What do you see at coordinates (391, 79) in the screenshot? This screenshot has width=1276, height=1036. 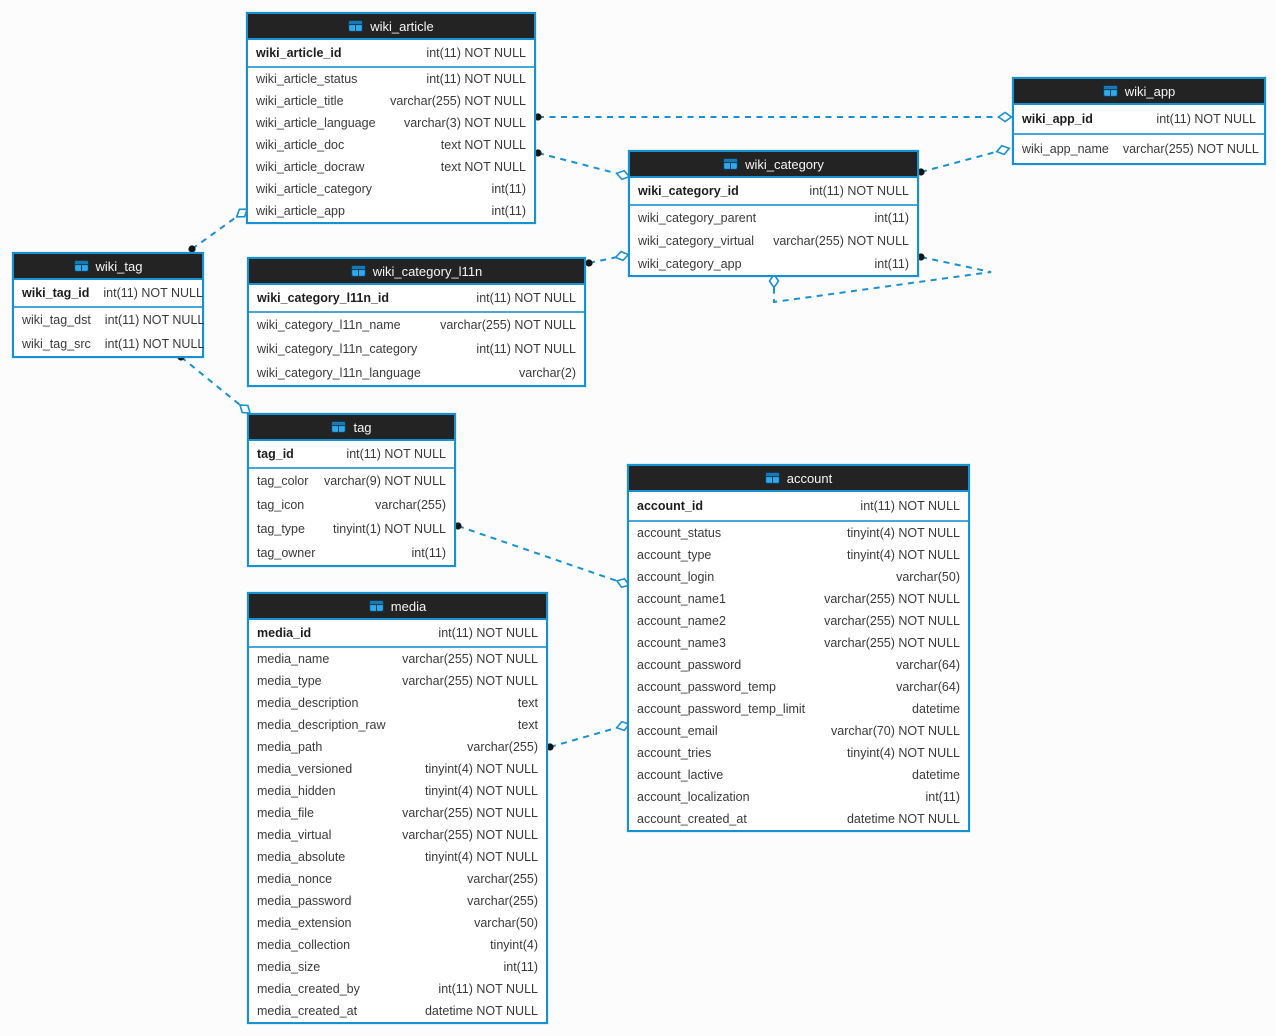 I see `column-row: wiki_article_status int(11) NOT NULL` at bounding box center [391, 79].